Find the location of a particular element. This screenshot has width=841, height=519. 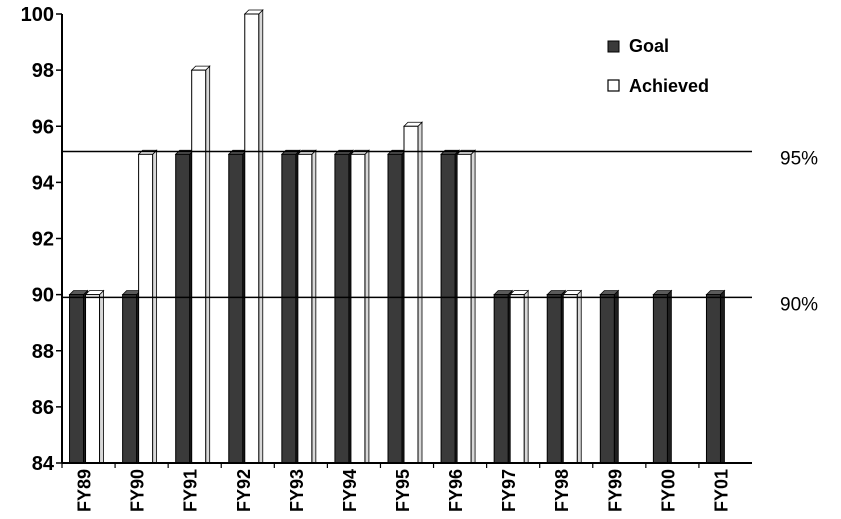

bar-goal-fy99 is located at coordinates (609, 376).